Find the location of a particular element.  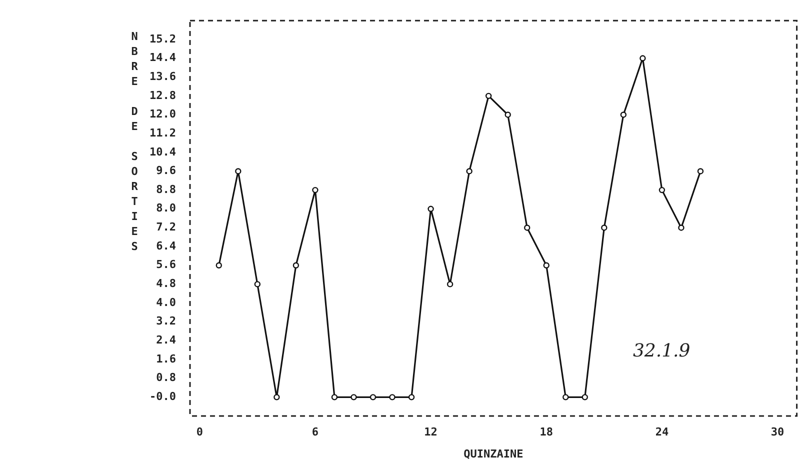

y-tick-label: 8.8 is located at coordinates (166, 189).